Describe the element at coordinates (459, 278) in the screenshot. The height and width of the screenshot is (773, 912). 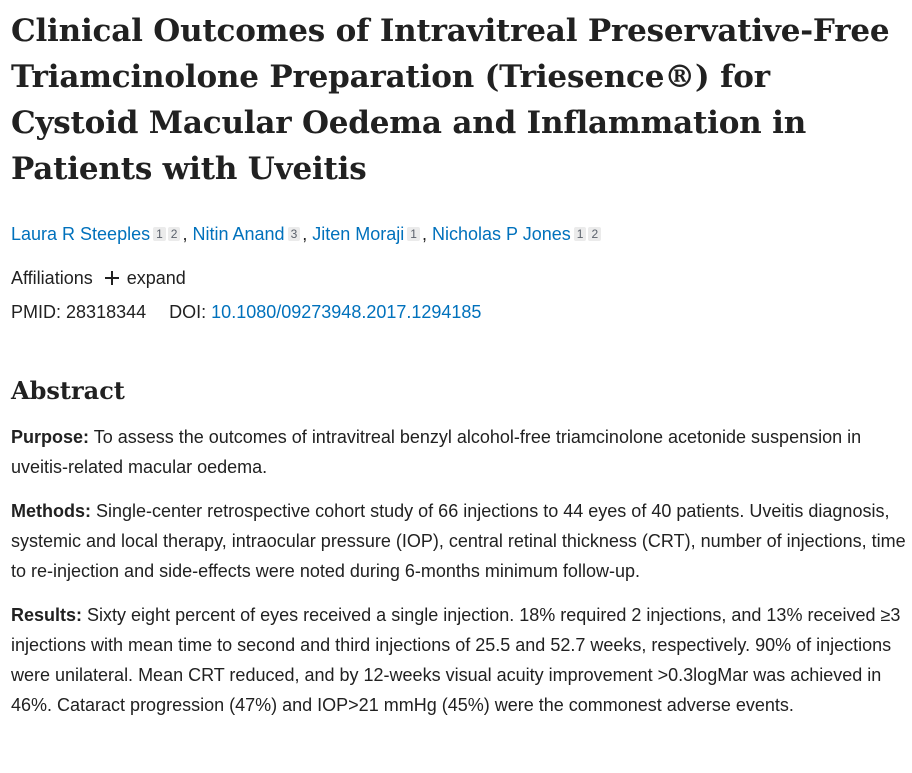
I see `affiliations-row: Affiliations expand` at that location.